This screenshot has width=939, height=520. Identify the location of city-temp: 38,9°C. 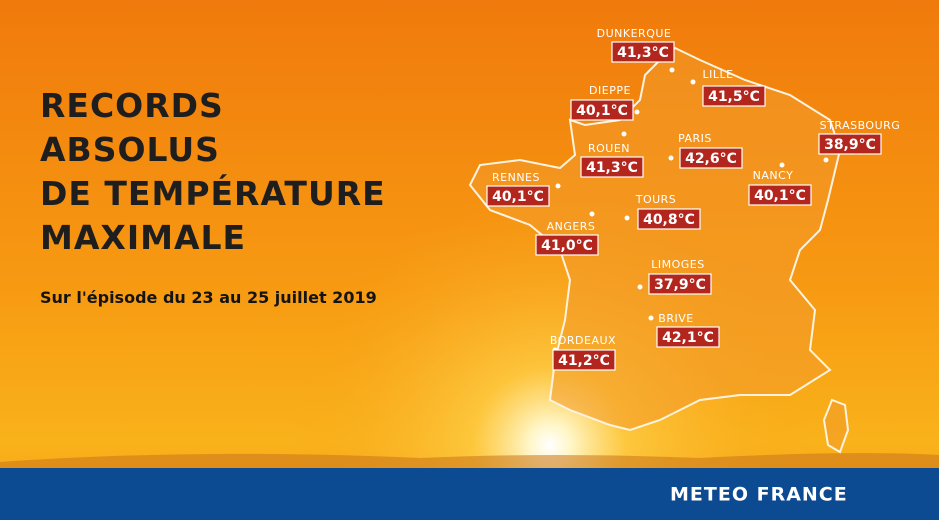
(850, 145).